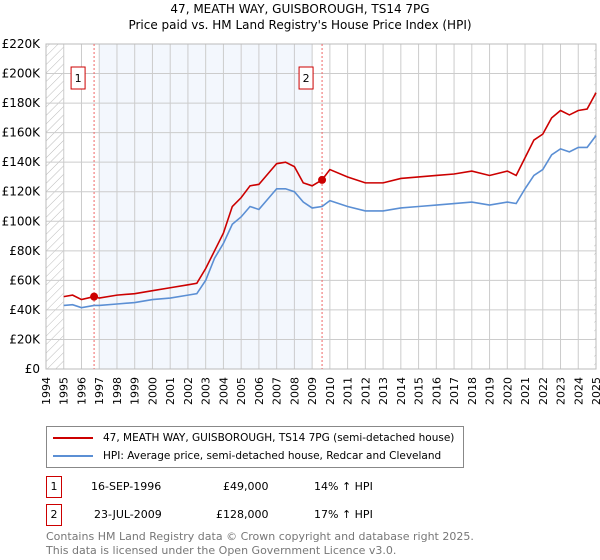 Image resolution: width=600 pixels, height=560 pixels. Describe the element at coordinates (188, 391) in the screenshot. I see `x-tick-label: 2002` at that location.